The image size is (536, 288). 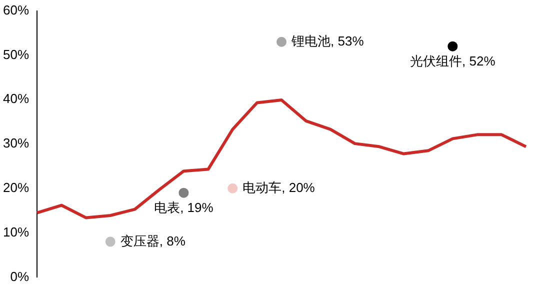 I want to click on y-tick-label: 60%, so click(x=16, y=10).